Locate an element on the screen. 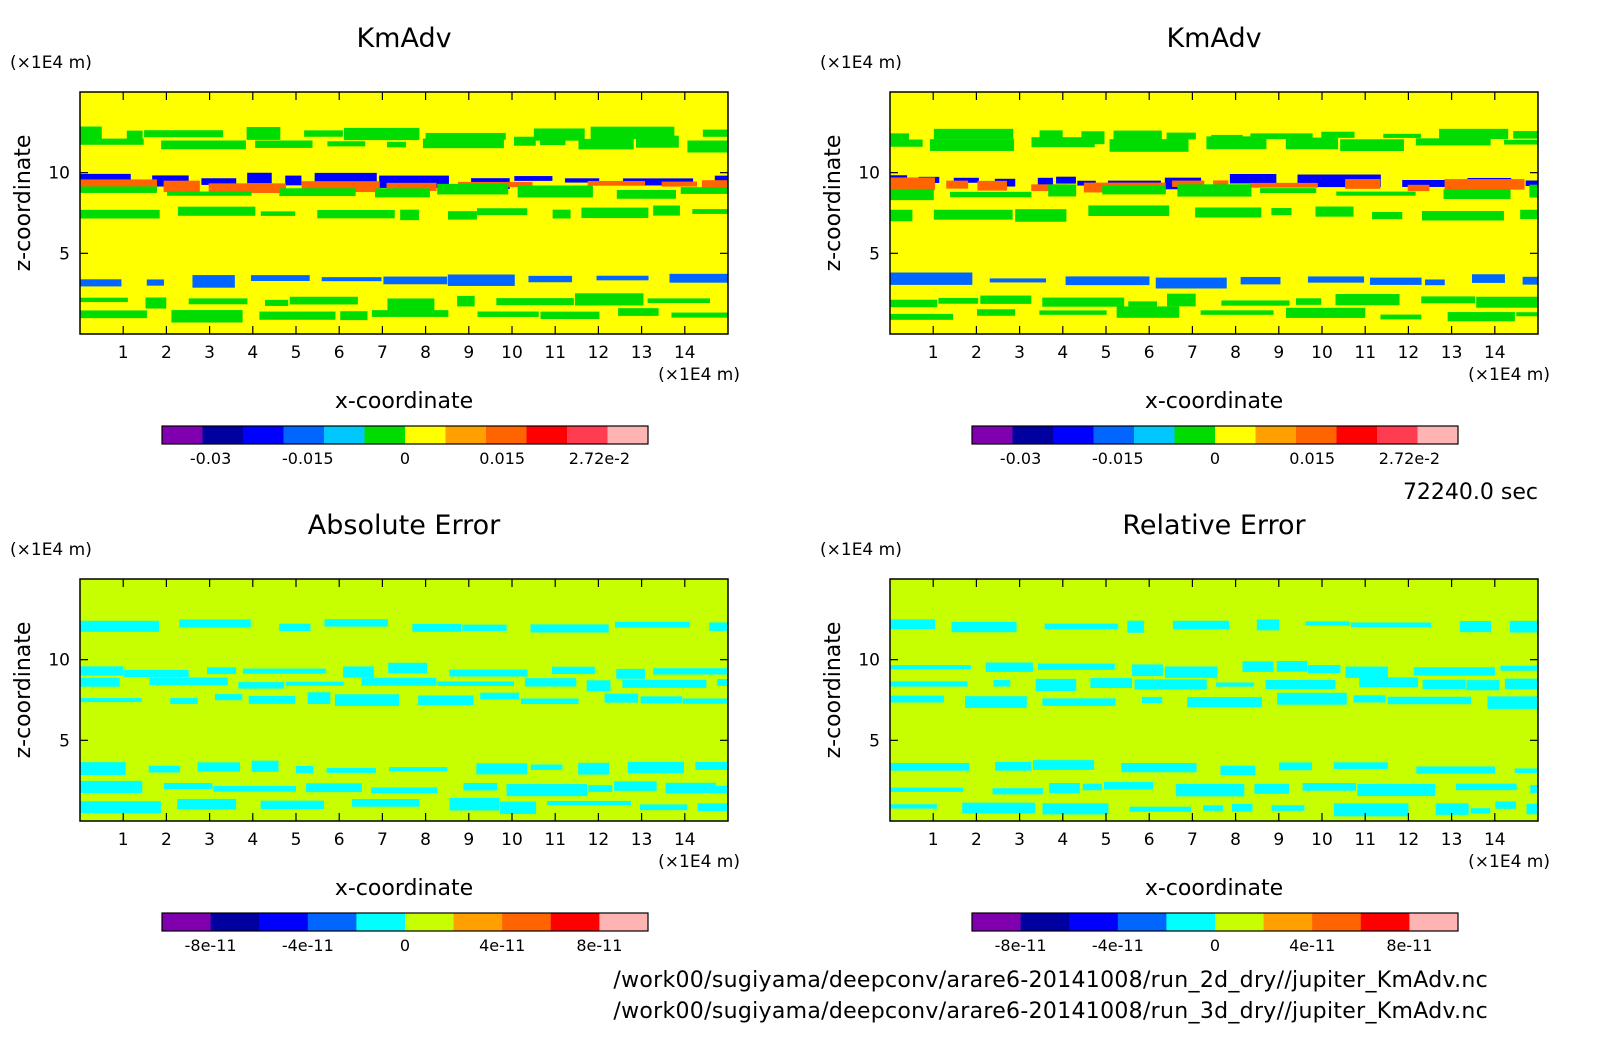 The height and width of the screenshot is (1054, 1604). x-tick-label: 7 is located at coordinates (1192, 353).